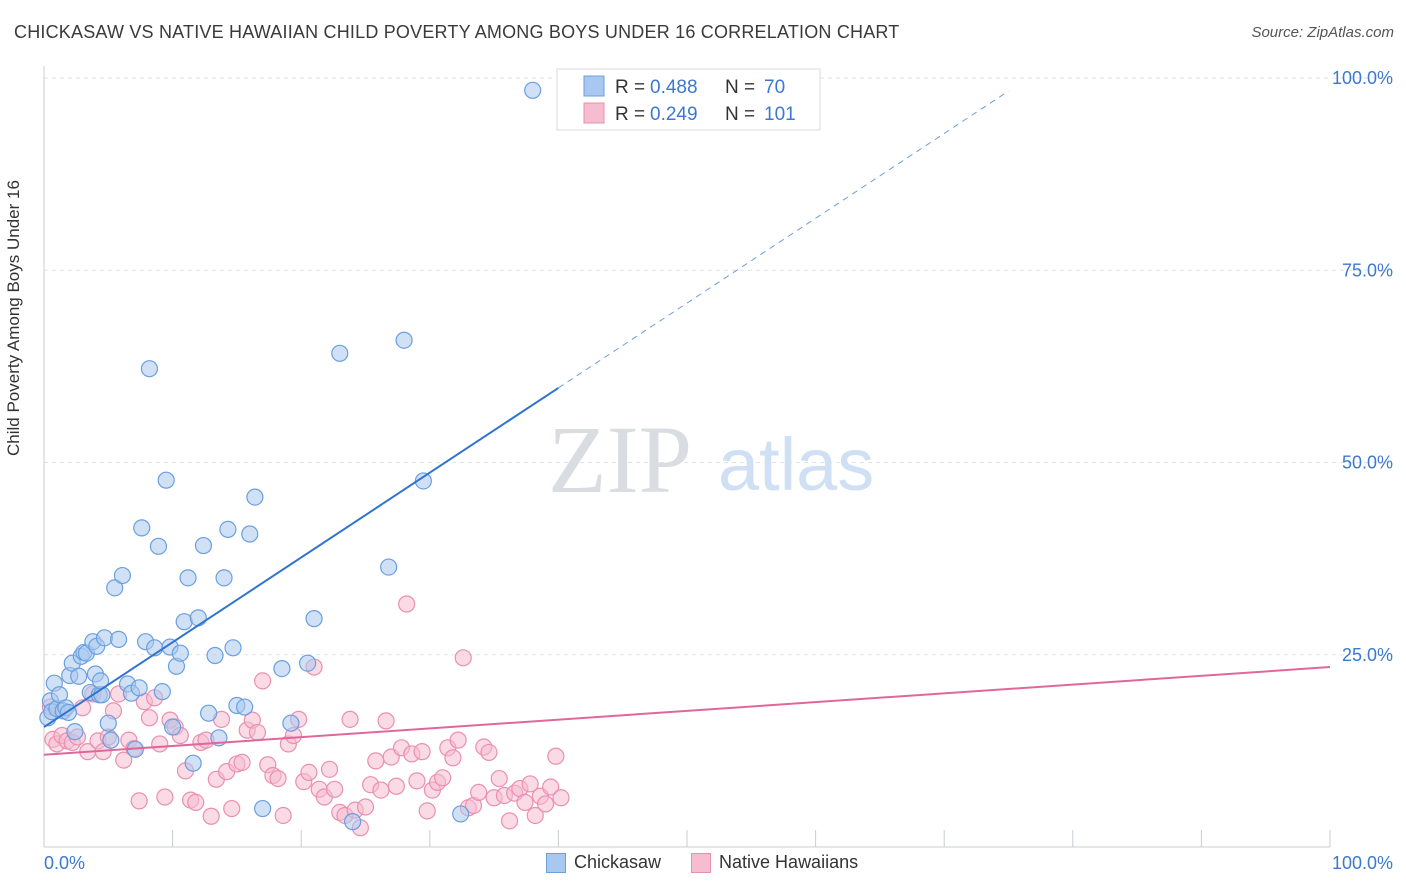  What do you see at coordinates (674, 114) in the screenshot?
I see `stats-r-value-native-hawaiians: 0.249` at bounding box center [674, 114].